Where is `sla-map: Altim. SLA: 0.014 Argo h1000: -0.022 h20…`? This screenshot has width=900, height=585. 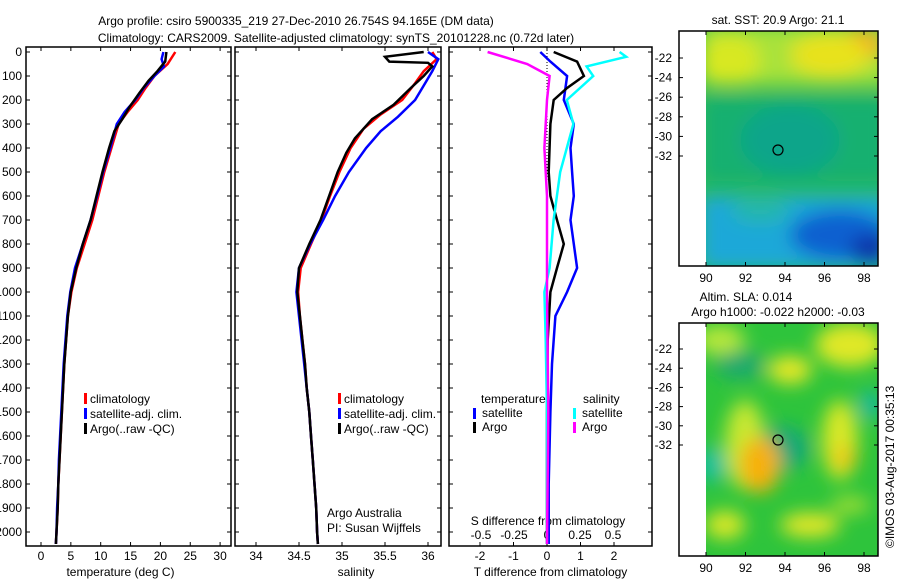
sla-map: Altim. SLA: 0.014 Argo h1000: -0.022 h20… is located at coordinates (767, 432).